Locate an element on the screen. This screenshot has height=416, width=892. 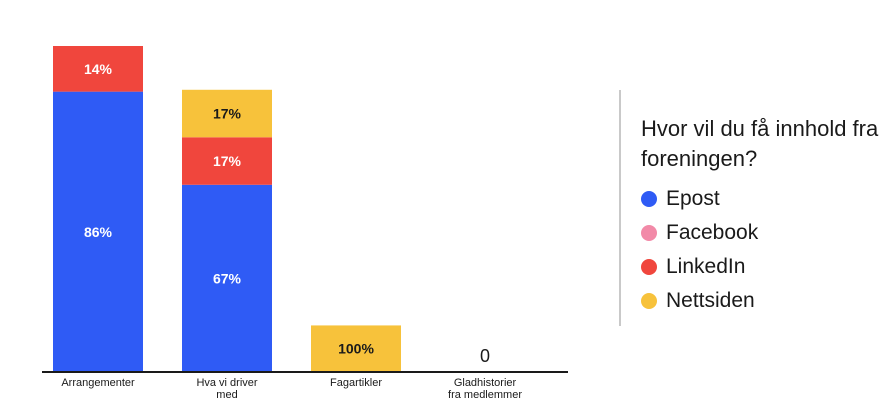
legend-item-nettsiden: Nettsiden is located at coordinates (766, 301).